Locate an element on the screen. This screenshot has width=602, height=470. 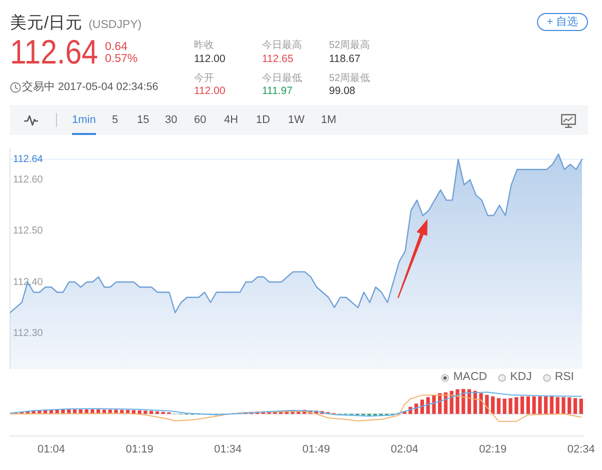
text: 昨收 is located at coordinates (204, 45).